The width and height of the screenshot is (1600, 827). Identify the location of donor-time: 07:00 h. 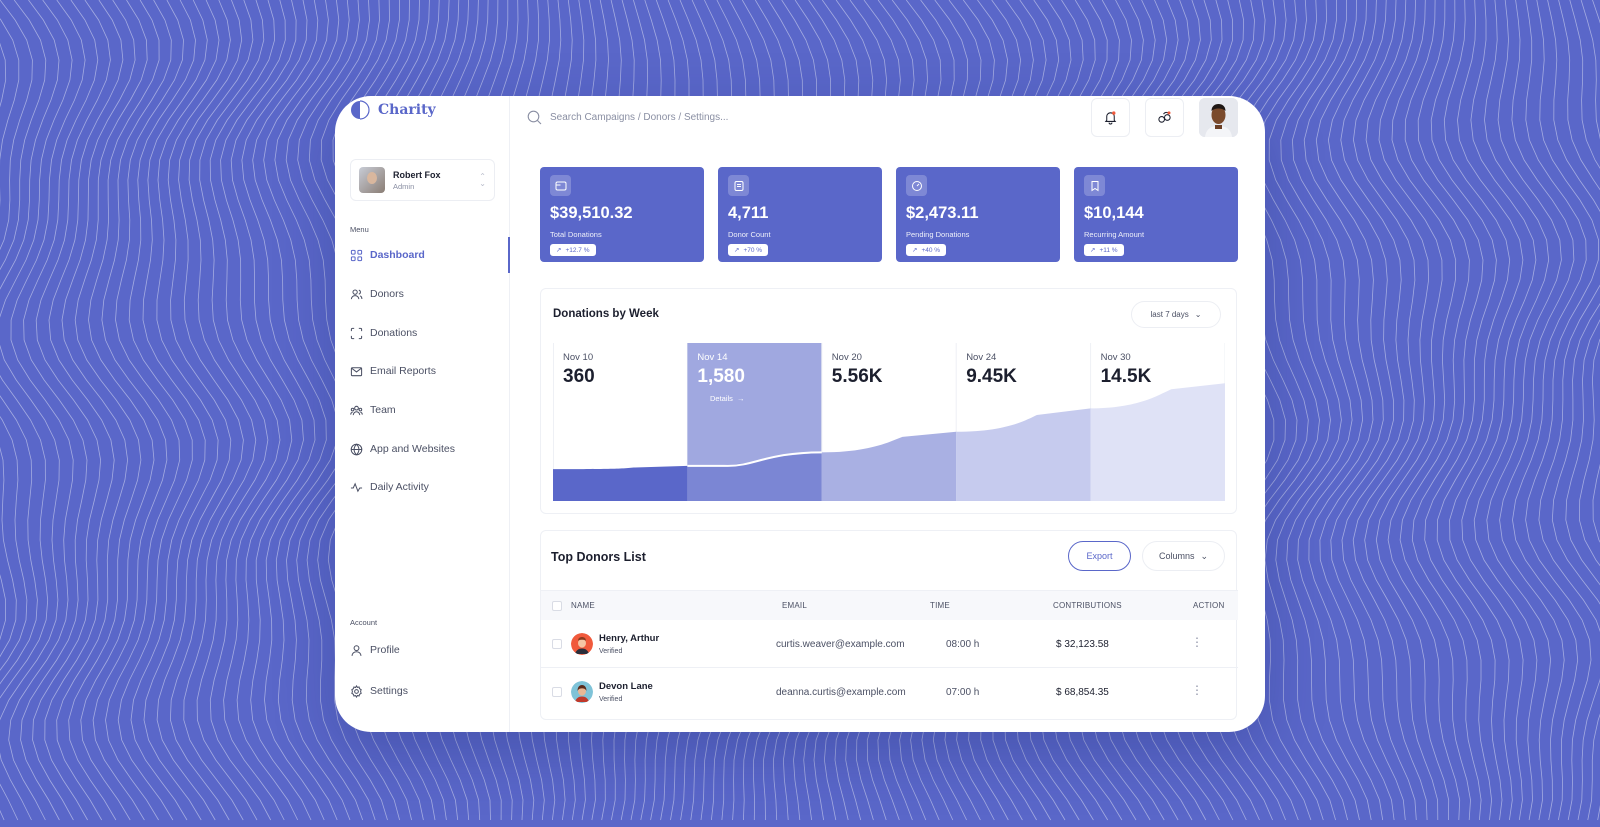
(963, 692).